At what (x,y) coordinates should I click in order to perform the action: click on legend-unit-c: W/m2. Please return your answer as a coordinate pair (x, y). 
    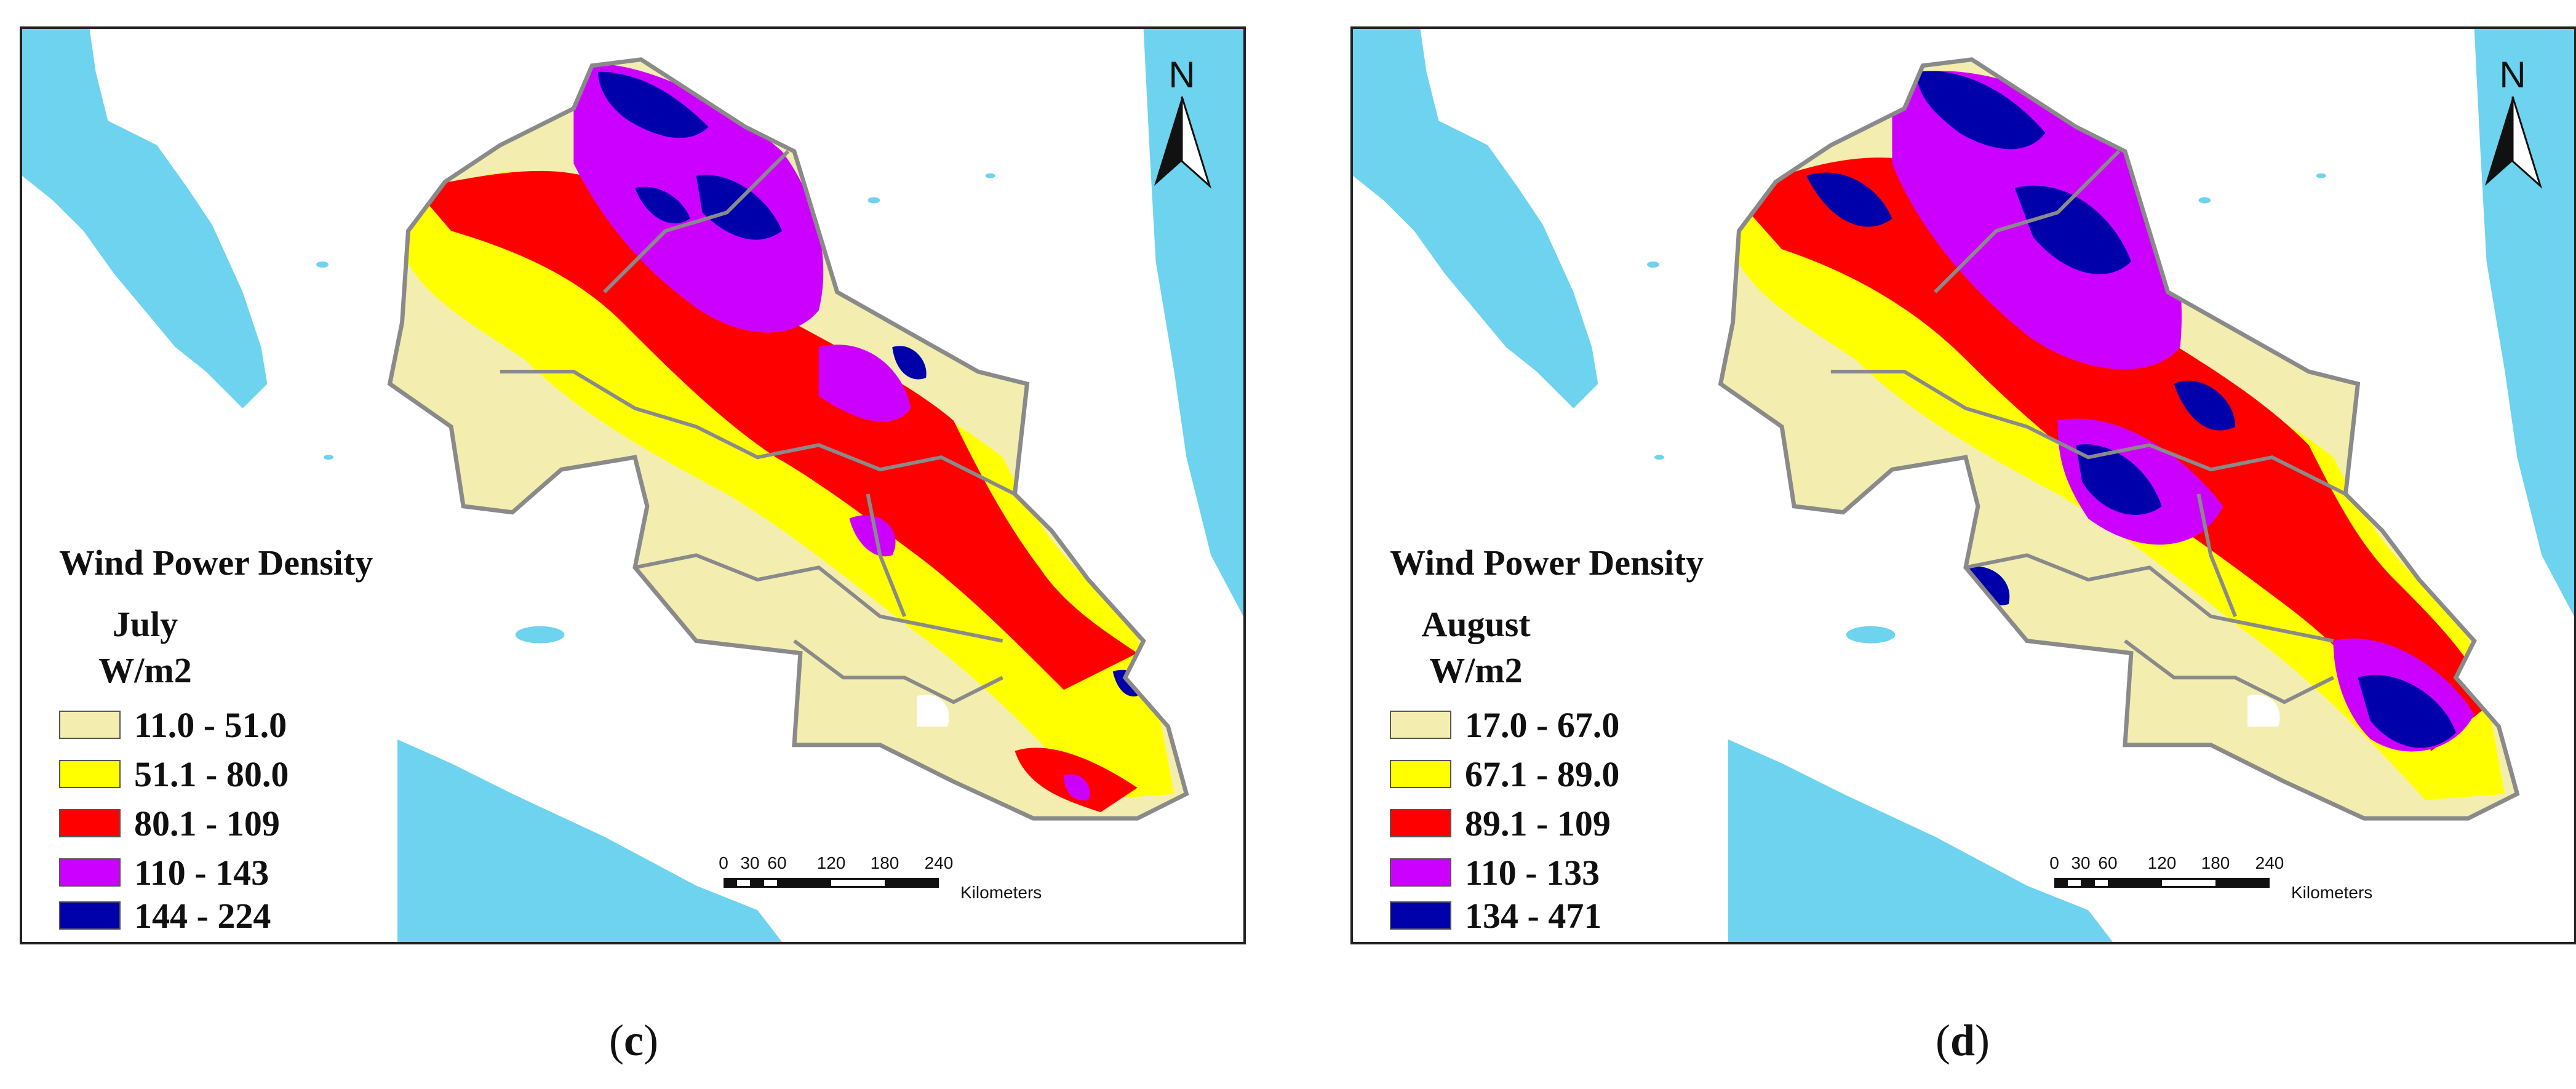
    Looking at the image, I should click on (145, 670).